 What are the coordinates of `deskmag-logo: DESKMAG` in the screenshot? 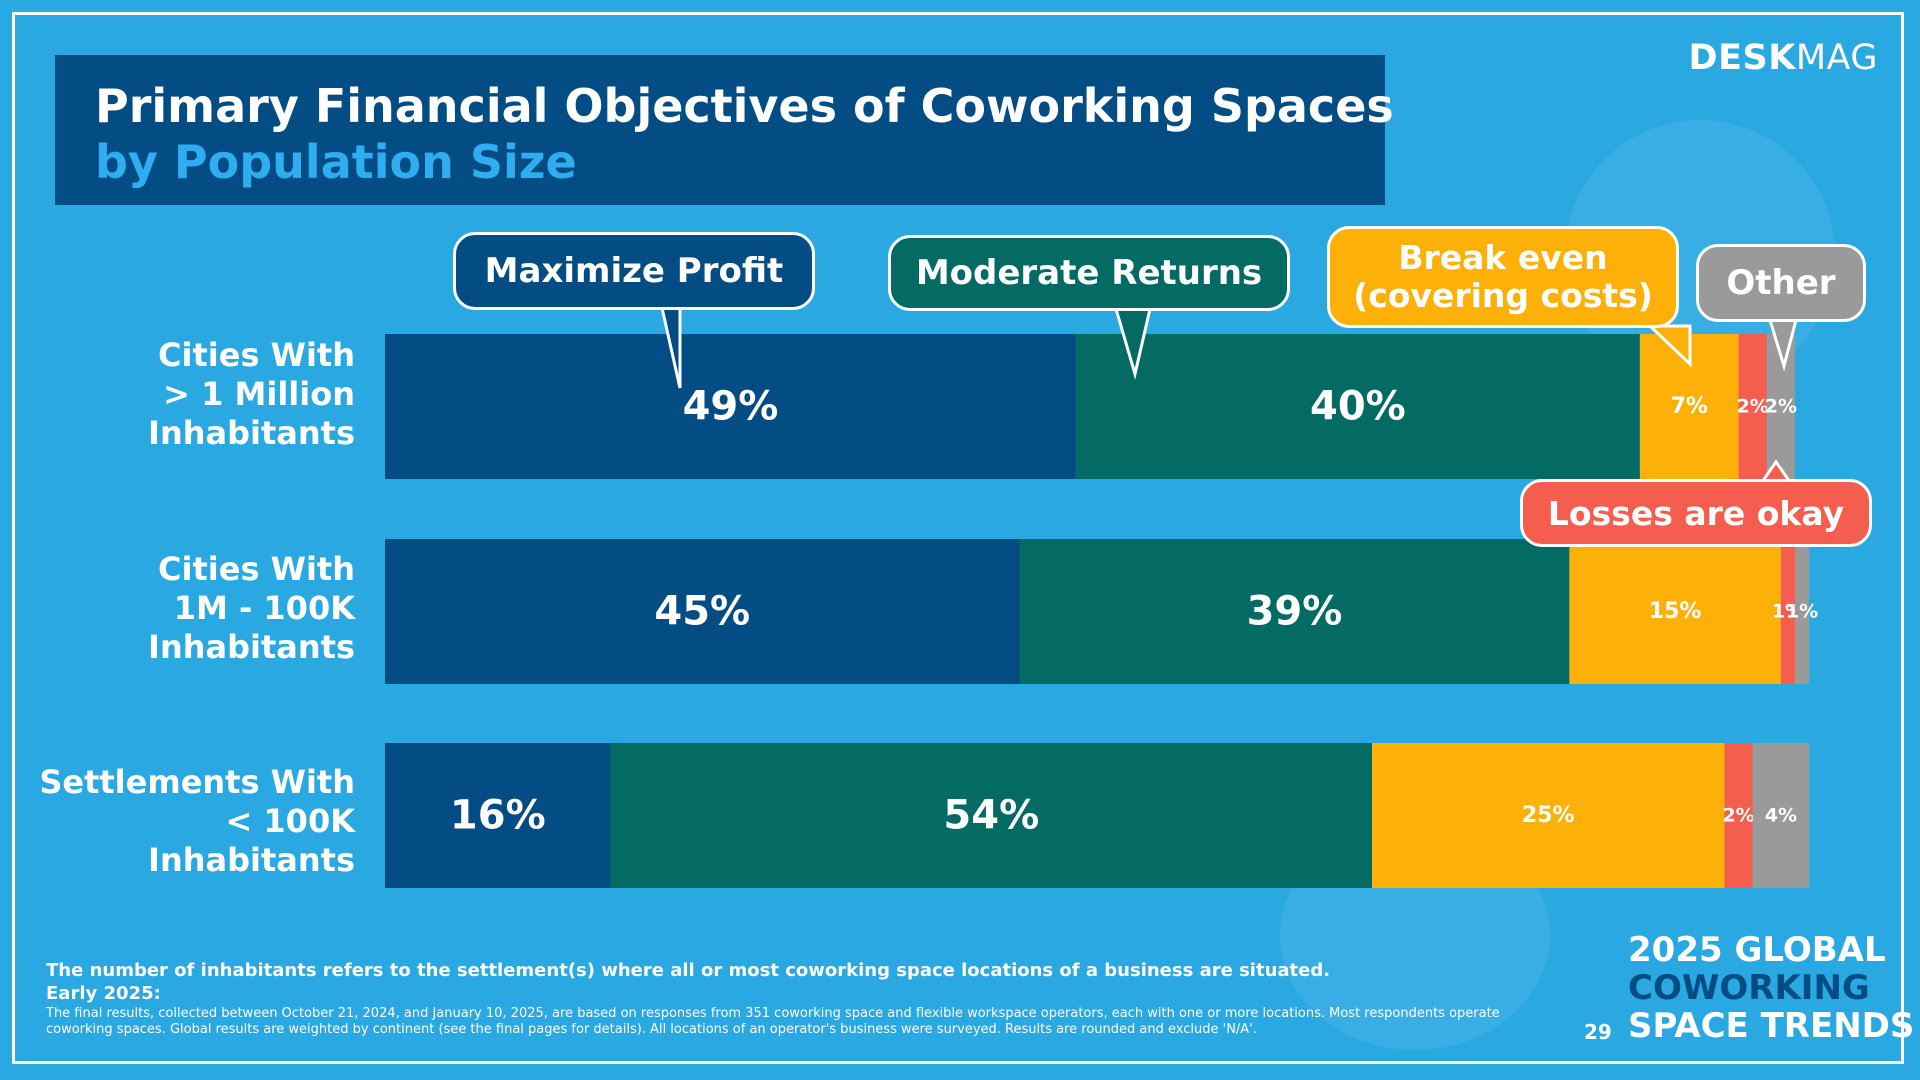 It's located at (1783, 58).